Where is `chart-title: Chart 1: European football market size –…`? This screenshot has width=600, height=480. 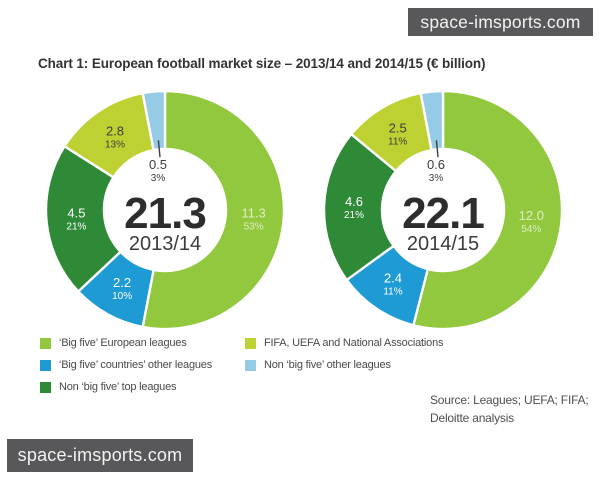 chart-title: Chart 1: European football market size –… is located at coordinates (262, 63).